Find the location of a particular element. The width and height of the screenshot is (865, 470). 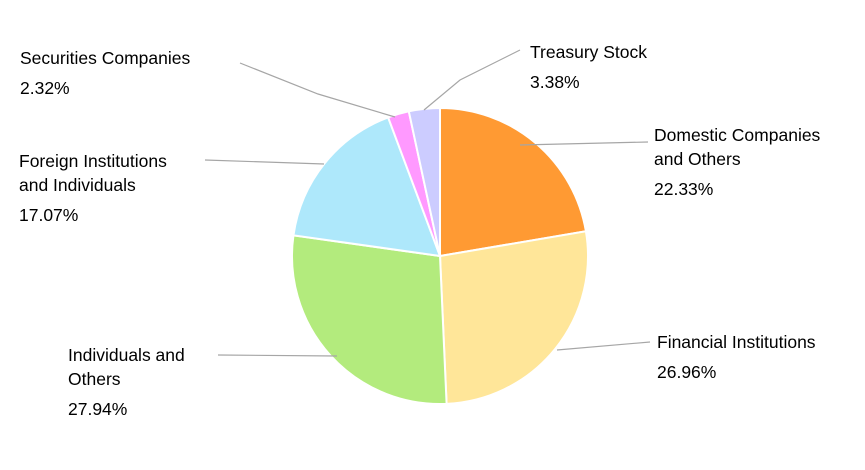

pie-slice-foreign-institutions is located at coordinates (367, 187).